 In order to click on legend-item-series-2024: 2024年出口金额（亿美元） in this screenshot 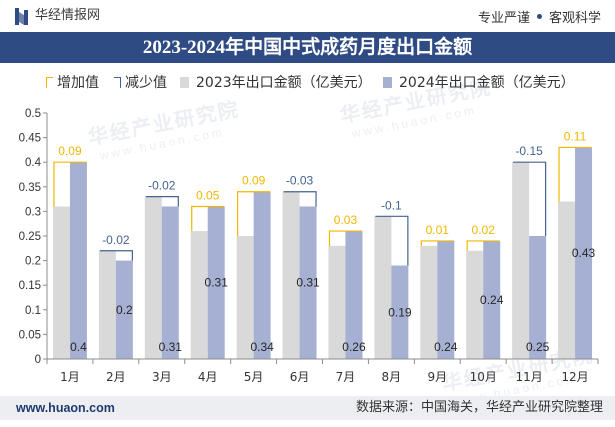, I will do `click(479, 82)`.